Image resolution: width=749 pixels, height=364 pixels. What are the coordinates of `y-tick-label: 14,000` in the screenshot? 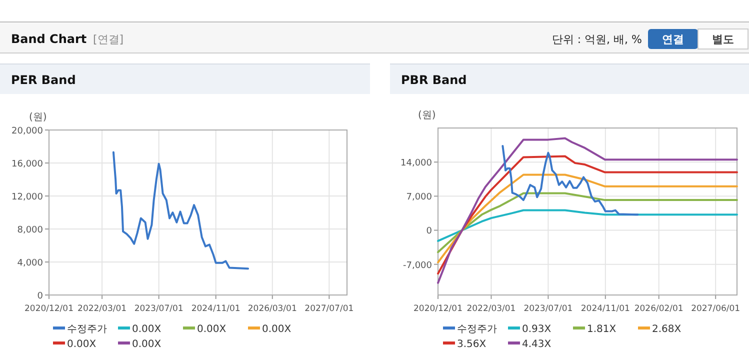 It's located at (416, 163).